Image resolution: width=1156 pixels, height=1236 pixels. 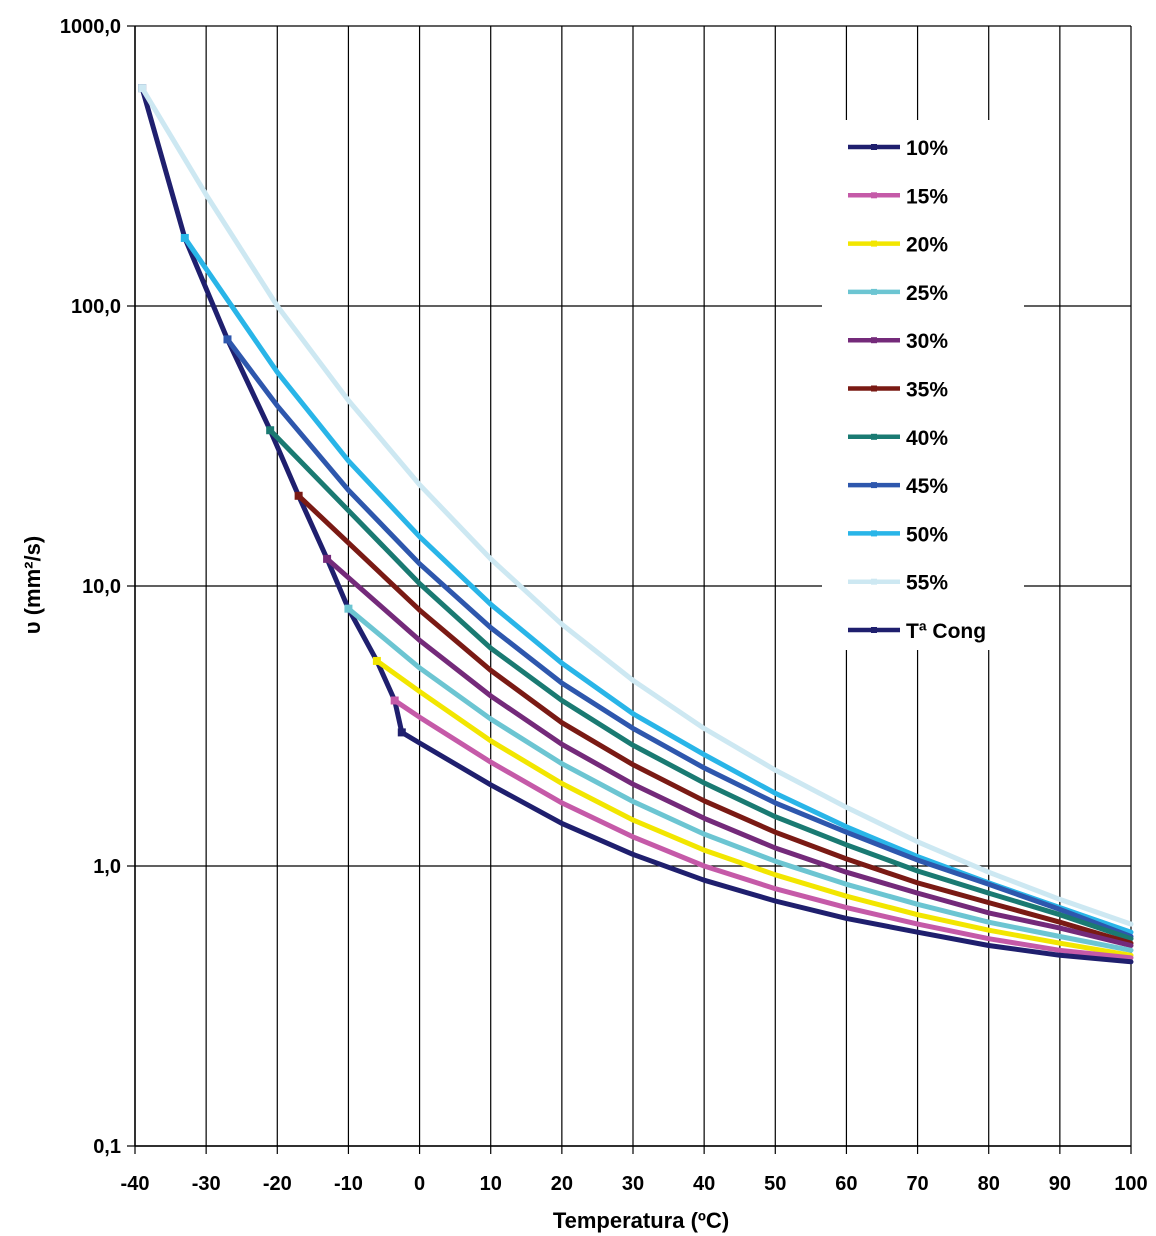 I want to click on legend-label: 10%, so click(x=927, y=148).